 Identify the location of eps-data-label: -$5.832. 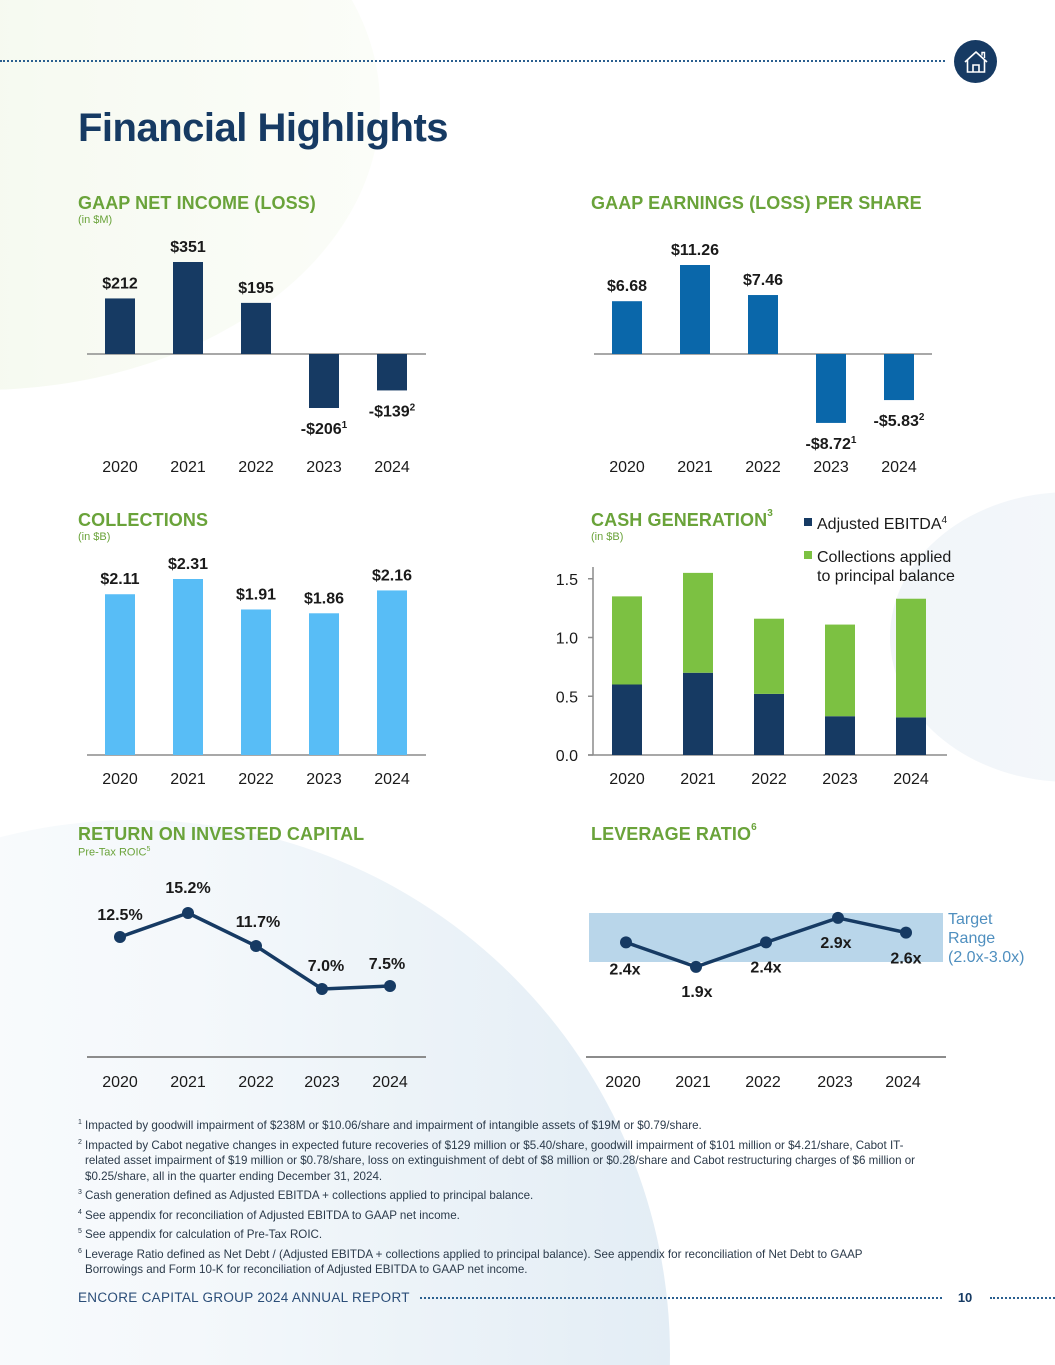
(899, 421).